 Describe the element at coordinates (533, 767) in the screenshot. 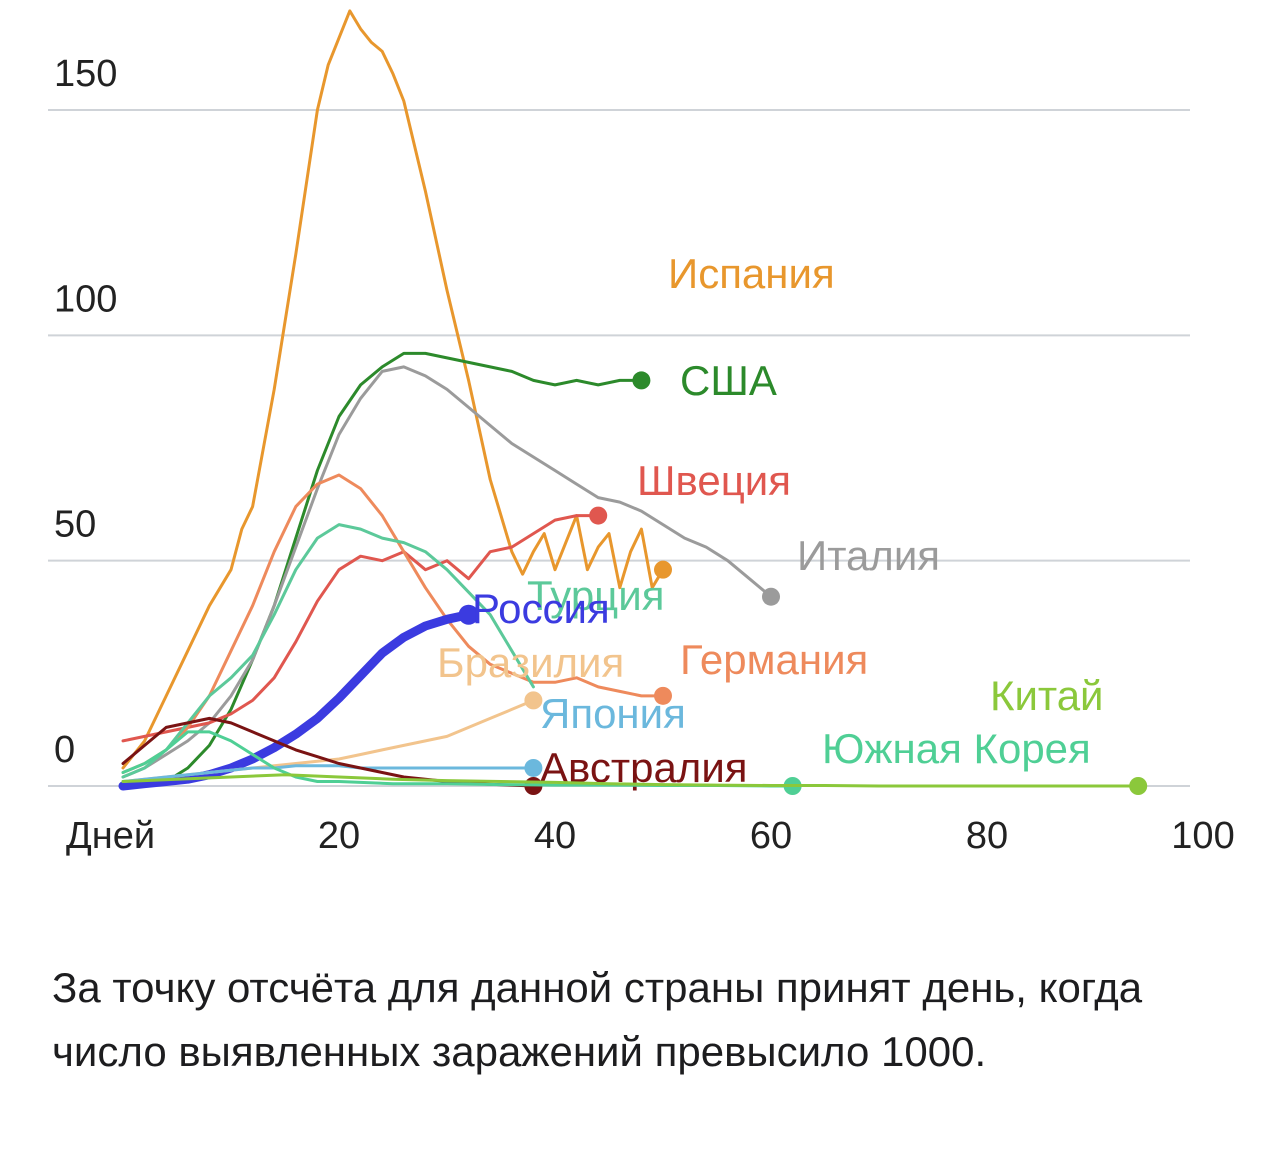

I see `series-8-end-dot` at that location.